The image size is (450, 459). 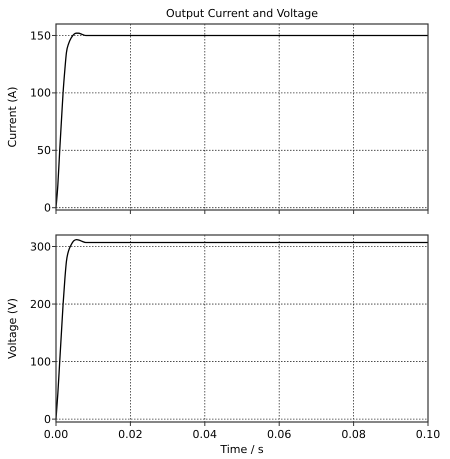 What do you see at coordinates (205, 434) in the screenshot?
I see `x-tick-label: 0.04` at bounding box center [205, 434].